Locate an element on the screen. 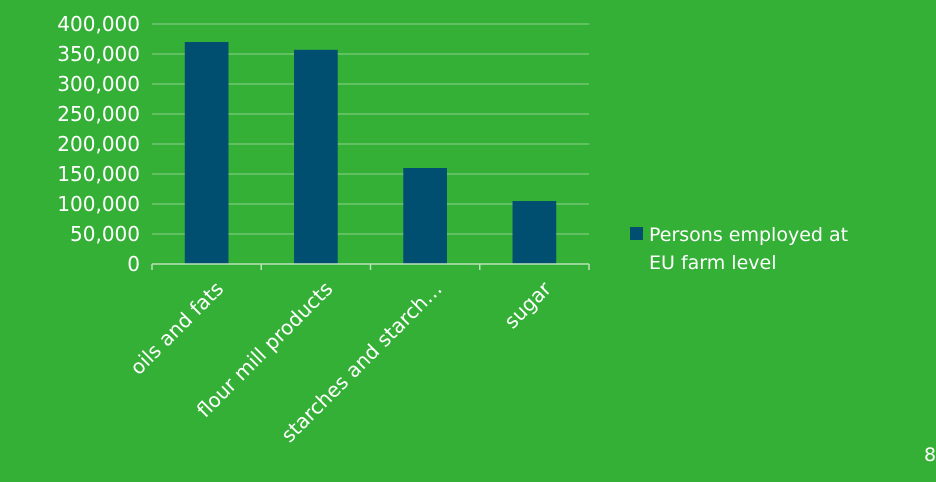 This screenshot has height=482, width=936. y-tick-label: 200,000 is located at coordinates (98, 144).